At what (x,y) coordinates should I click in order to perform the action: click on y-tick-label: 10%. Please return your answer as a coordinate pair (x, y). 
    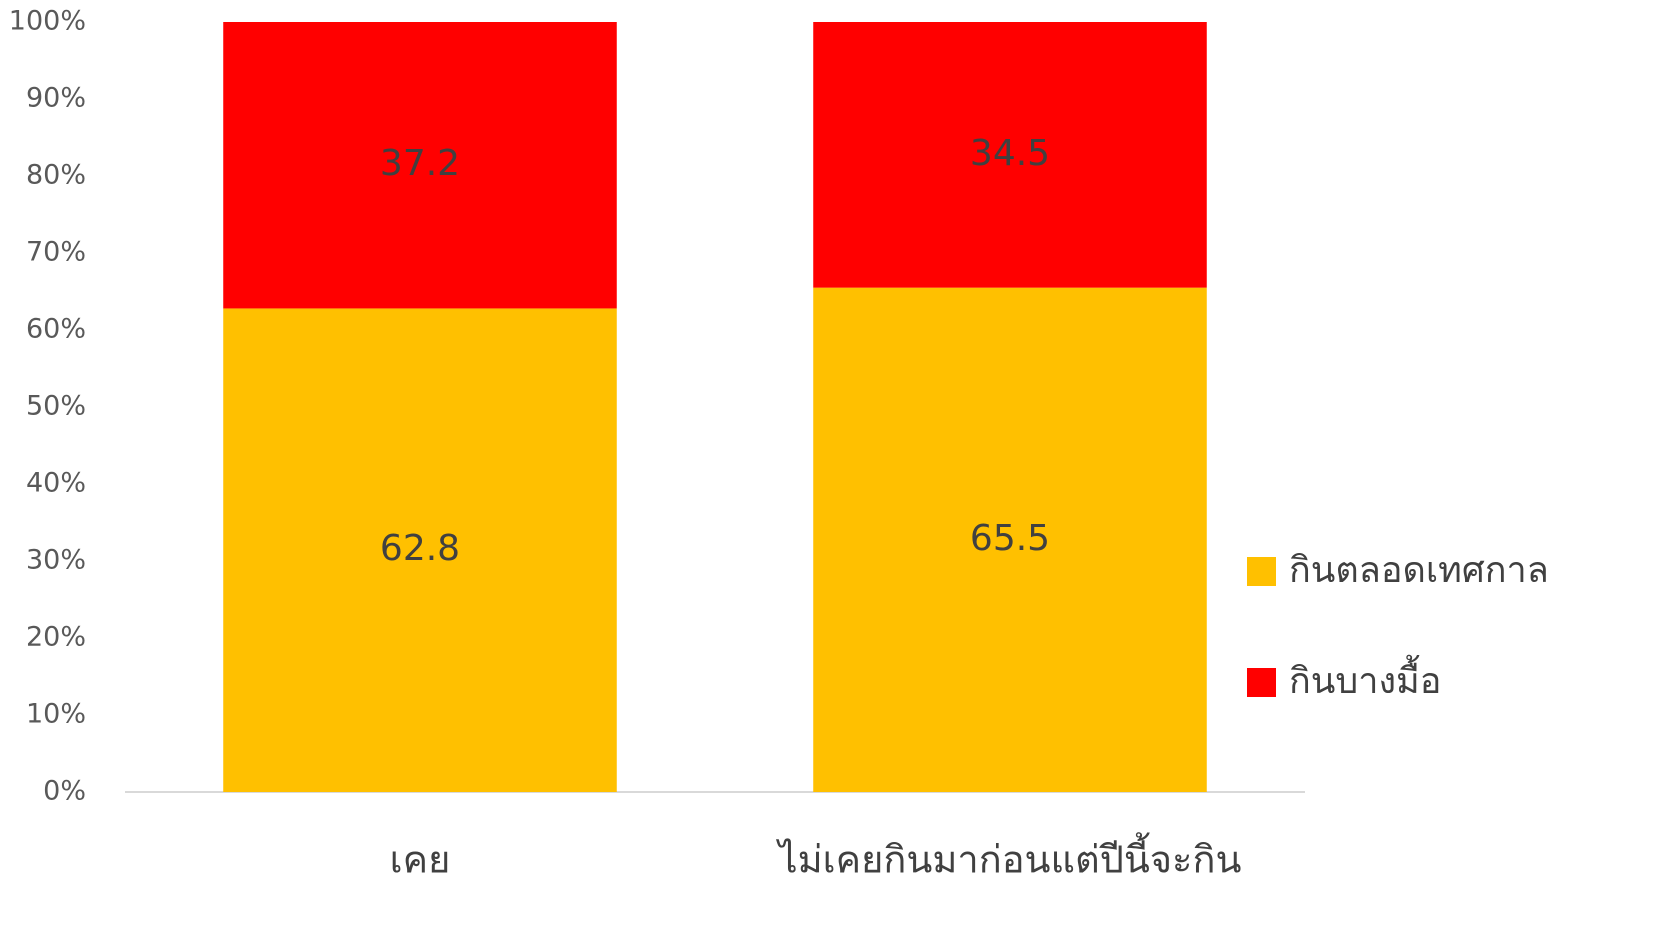
    Looking at the image, I should click on (56, 714).